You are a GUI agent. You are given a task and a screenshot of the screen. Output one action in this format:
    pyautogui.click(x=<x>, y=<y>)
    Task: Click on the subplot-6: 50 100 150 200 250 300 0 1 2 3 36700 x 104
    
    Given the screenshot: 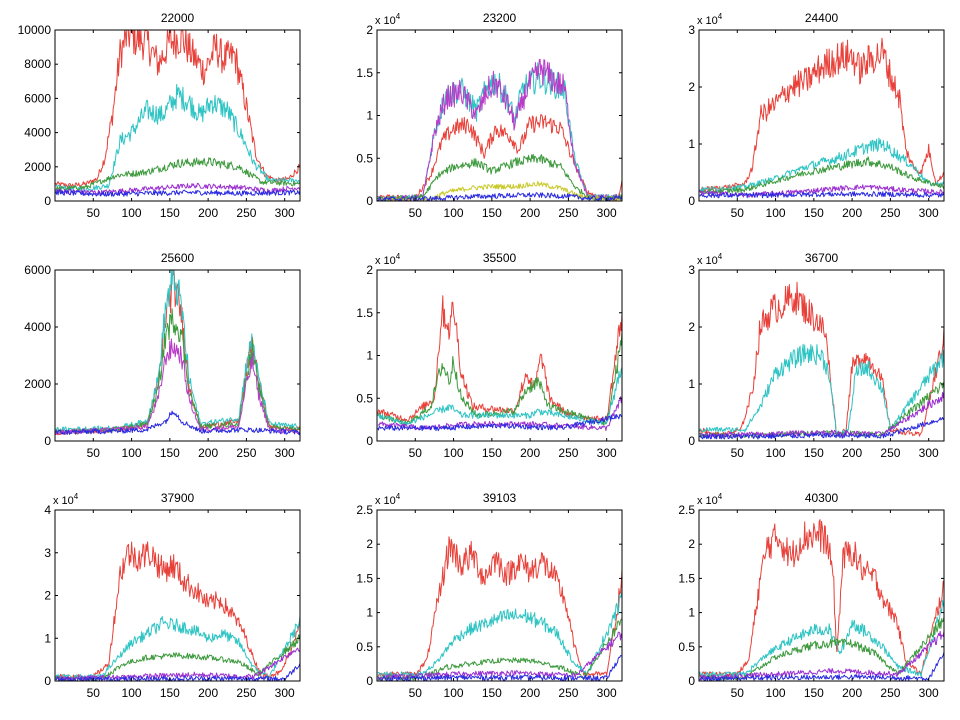 What is the action you would take?
    pyautogui.click(x=816, y=355)
    